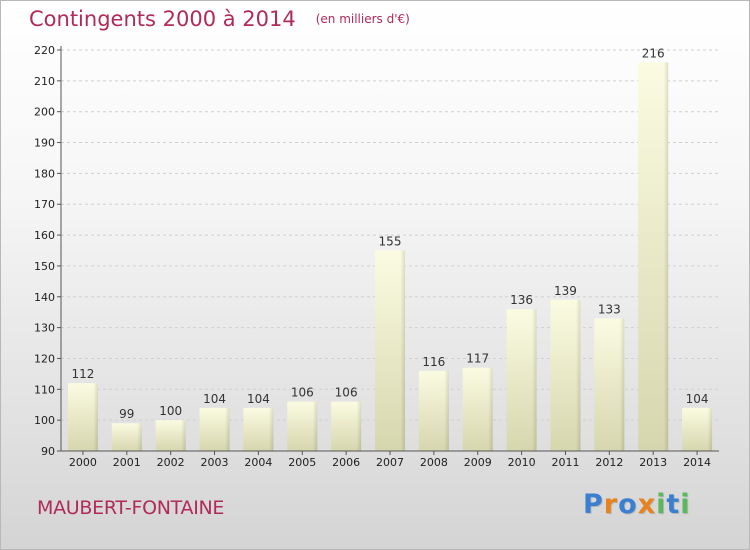 Image resolution: width=750 pixels, height=550 pixels. Describe the element at coordinates (44, 50) in the screenshot. I see `y-tick-label: 220` at that location.